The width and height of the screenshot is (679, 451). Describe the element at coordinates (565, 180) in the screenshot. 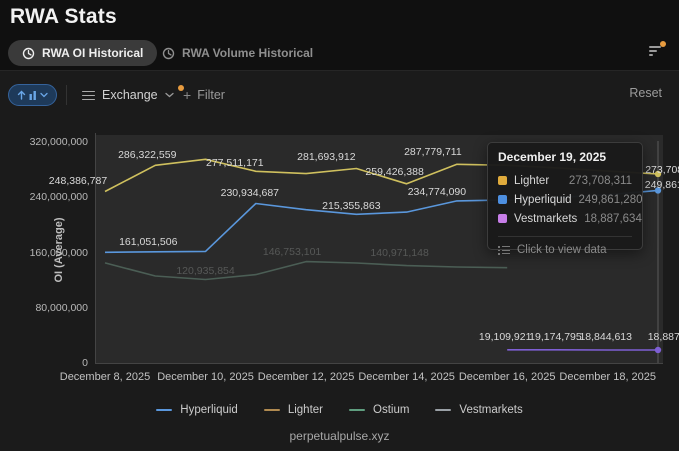

I see `tooltip-row-lighter: Lighter 273,708,311` at that location.